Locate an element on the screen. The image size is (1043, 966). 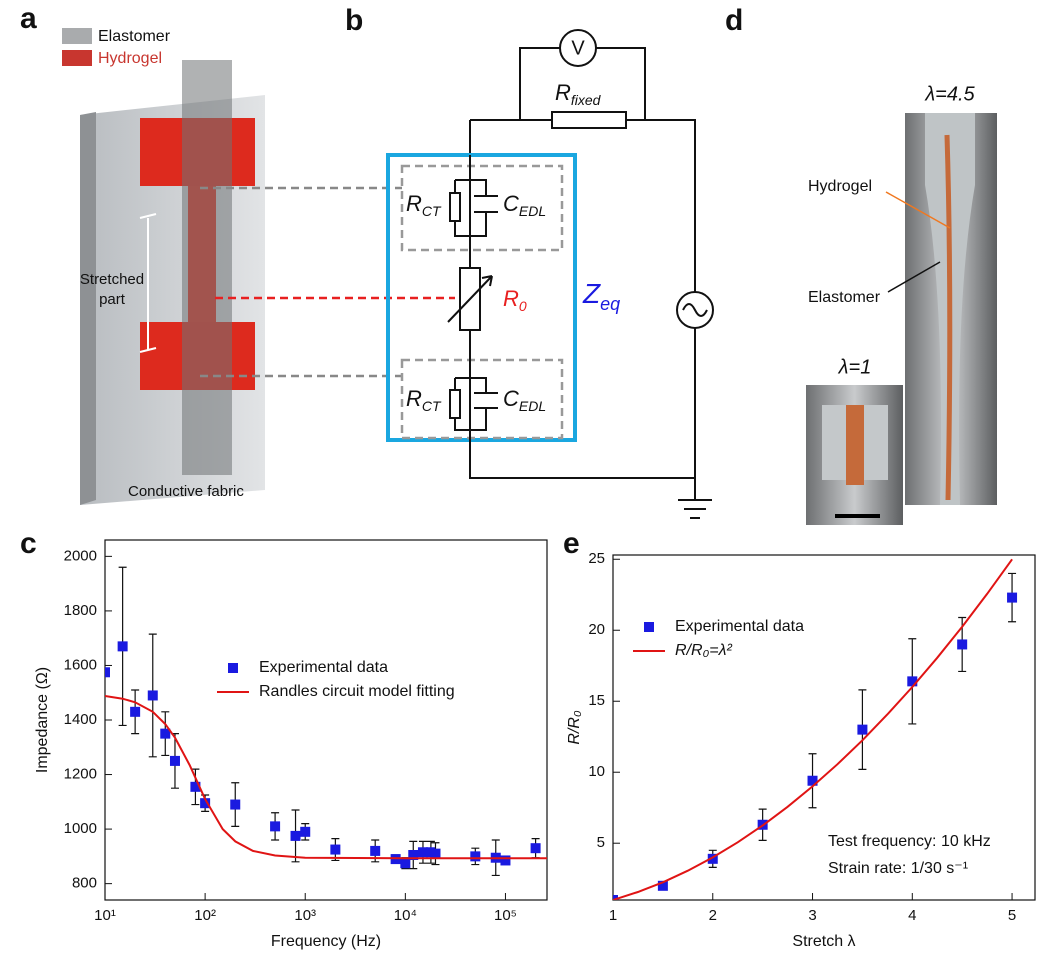
legend-label: Randles circuit model fitting is located at coordinates (357, 691).